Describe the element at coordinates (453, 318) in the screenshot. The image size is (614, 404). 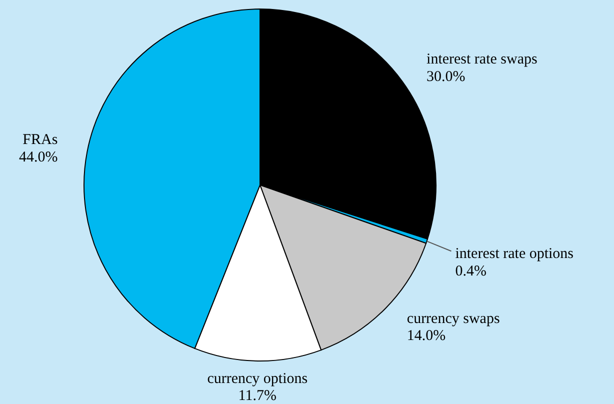
I see `slice-label: currency swaps` at that location.